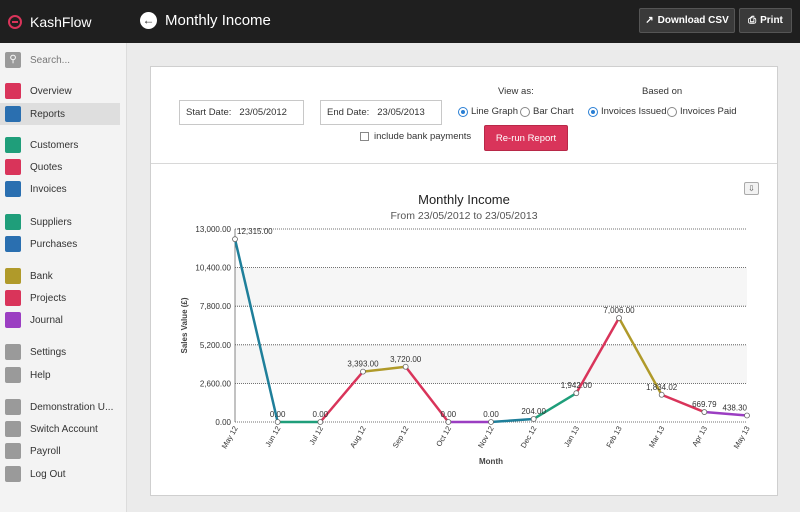  Describe the element at coordinates (48, 474) in the screenshot. I see `sidebar-item-label: Log Out` at that location.